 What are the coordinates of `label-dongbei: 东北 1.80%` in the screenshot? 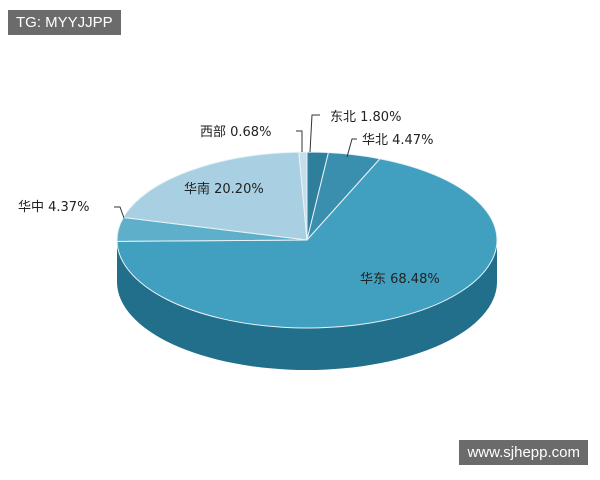 It's located at (365, 117).